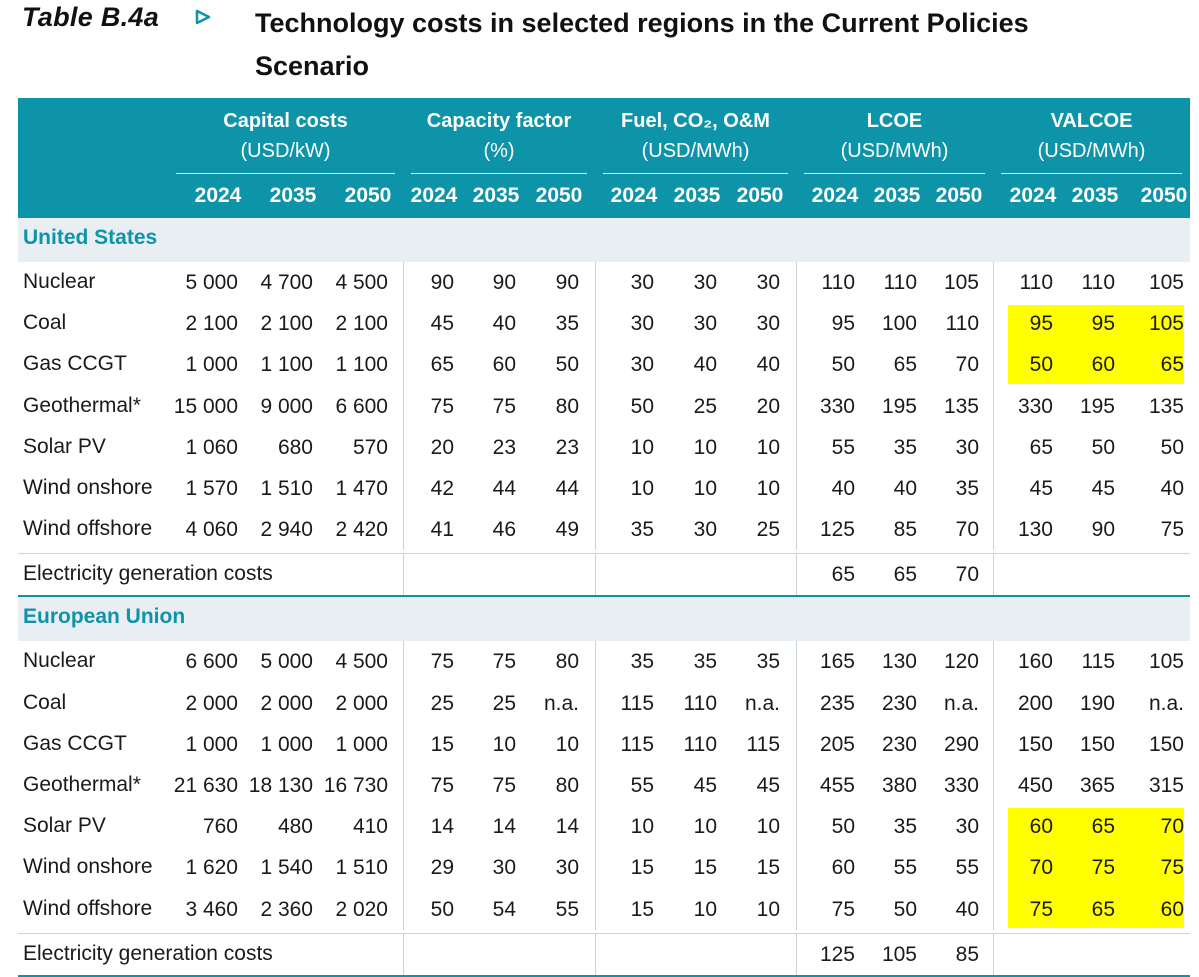  I want to click on value-cell: 2 020, so click(361, 909).